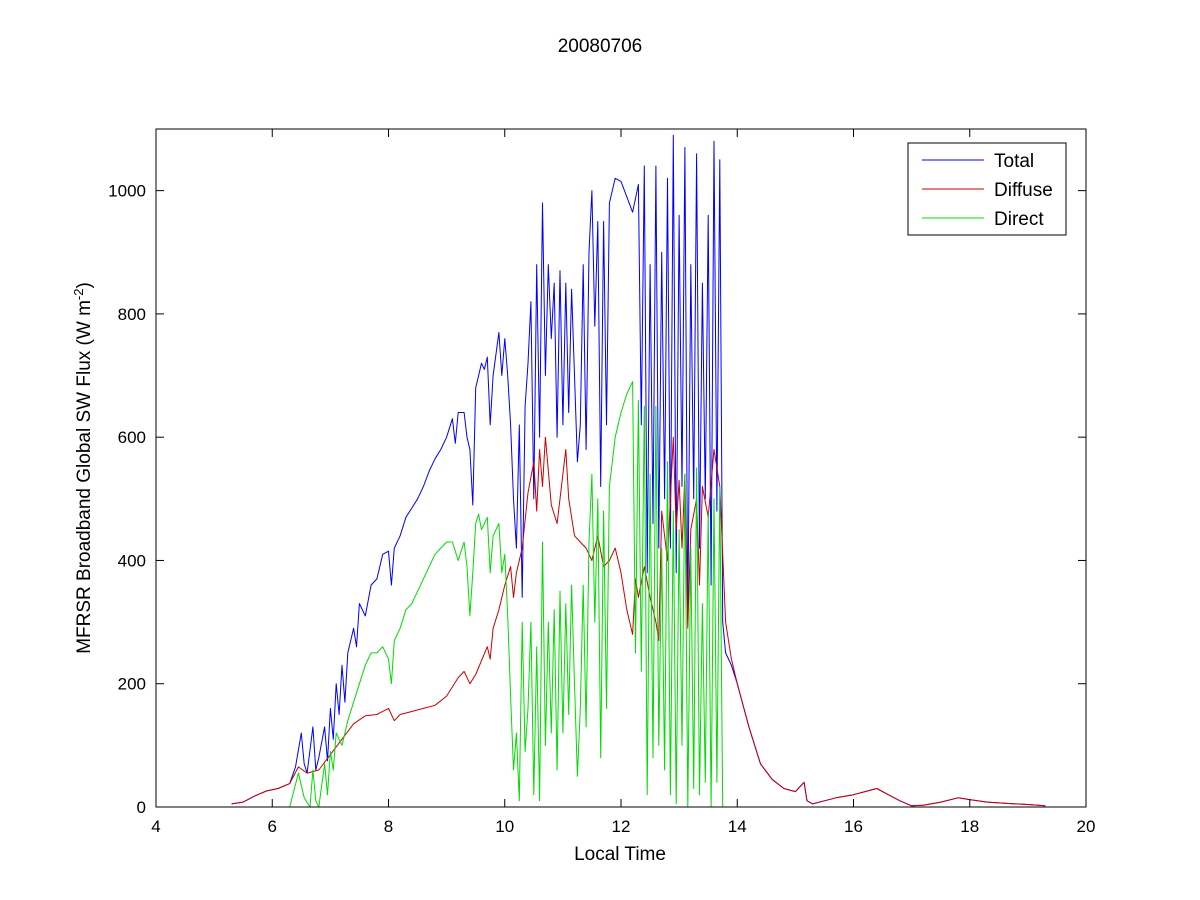 The image size is (1200, 900). What do you see at coordinates (78, 295) in the screenshot?
I see `y-axis-label-superscript: -2` at bounding box center [78, 295].